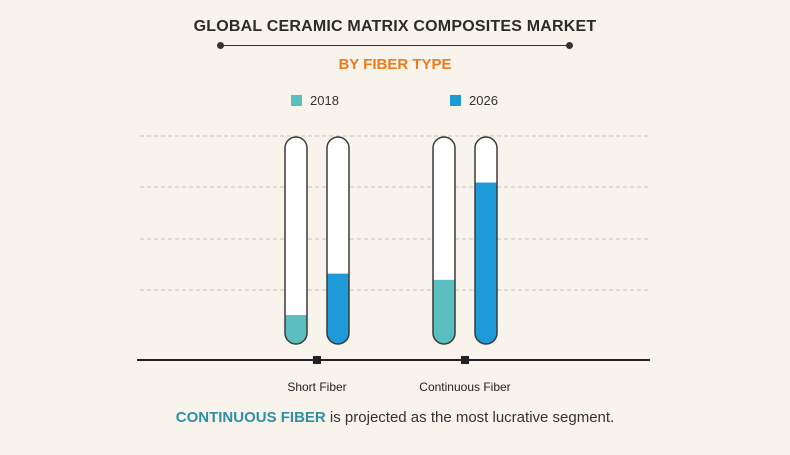 The width and height of the screenshot is (790, 455). I want to click on chart-title: GLOBAL CERAMIC MATRIX COMPOSITES MARKET, so click(395, 26).